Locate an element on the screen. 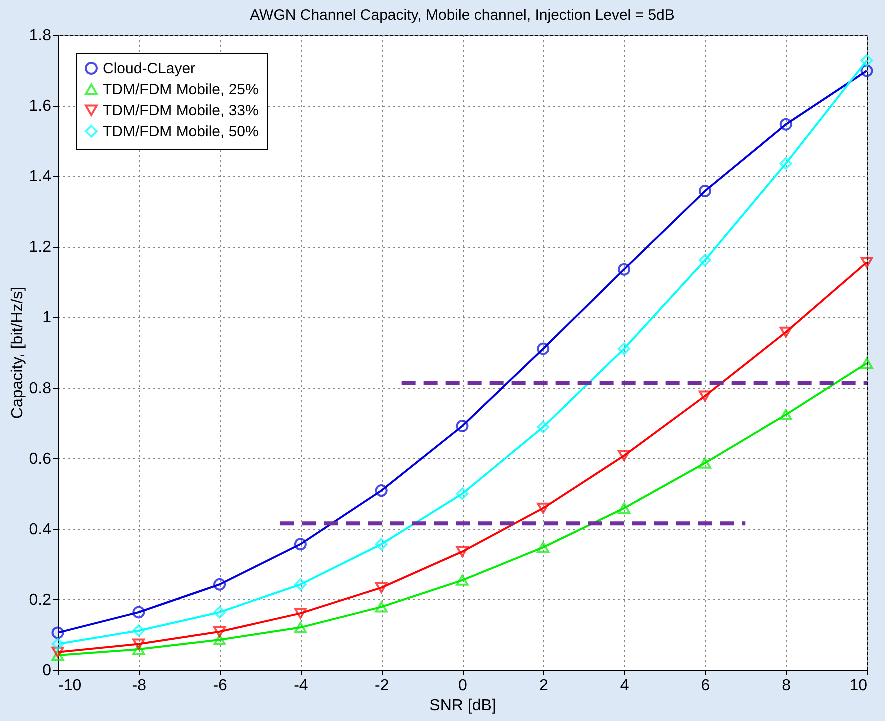 This screenshot has width=885, height=721. legend-label: TDM/FDM Mobile, 50% is located at coordinates (181, 132).